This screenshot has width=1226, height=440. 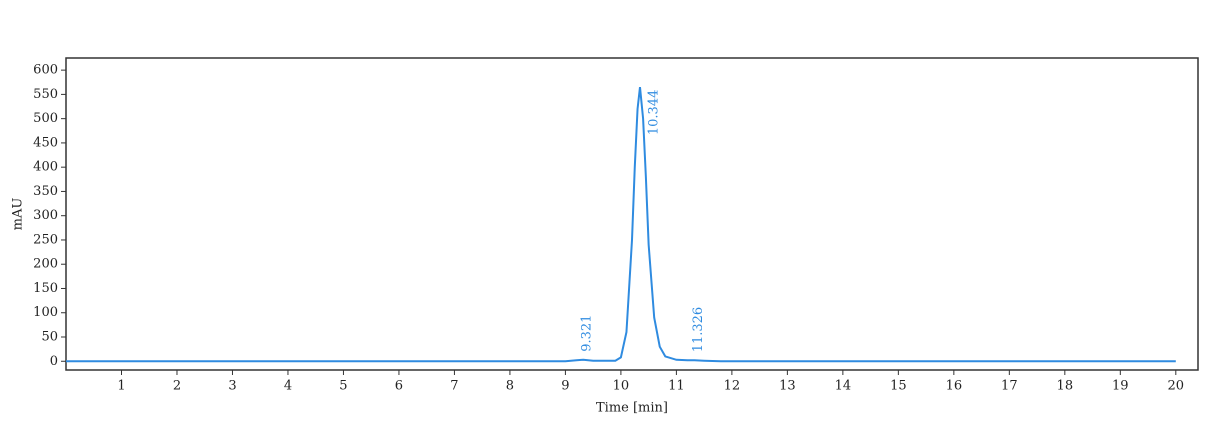 I want to click on x-tick-label: 20, so click(x=1176, y=386).